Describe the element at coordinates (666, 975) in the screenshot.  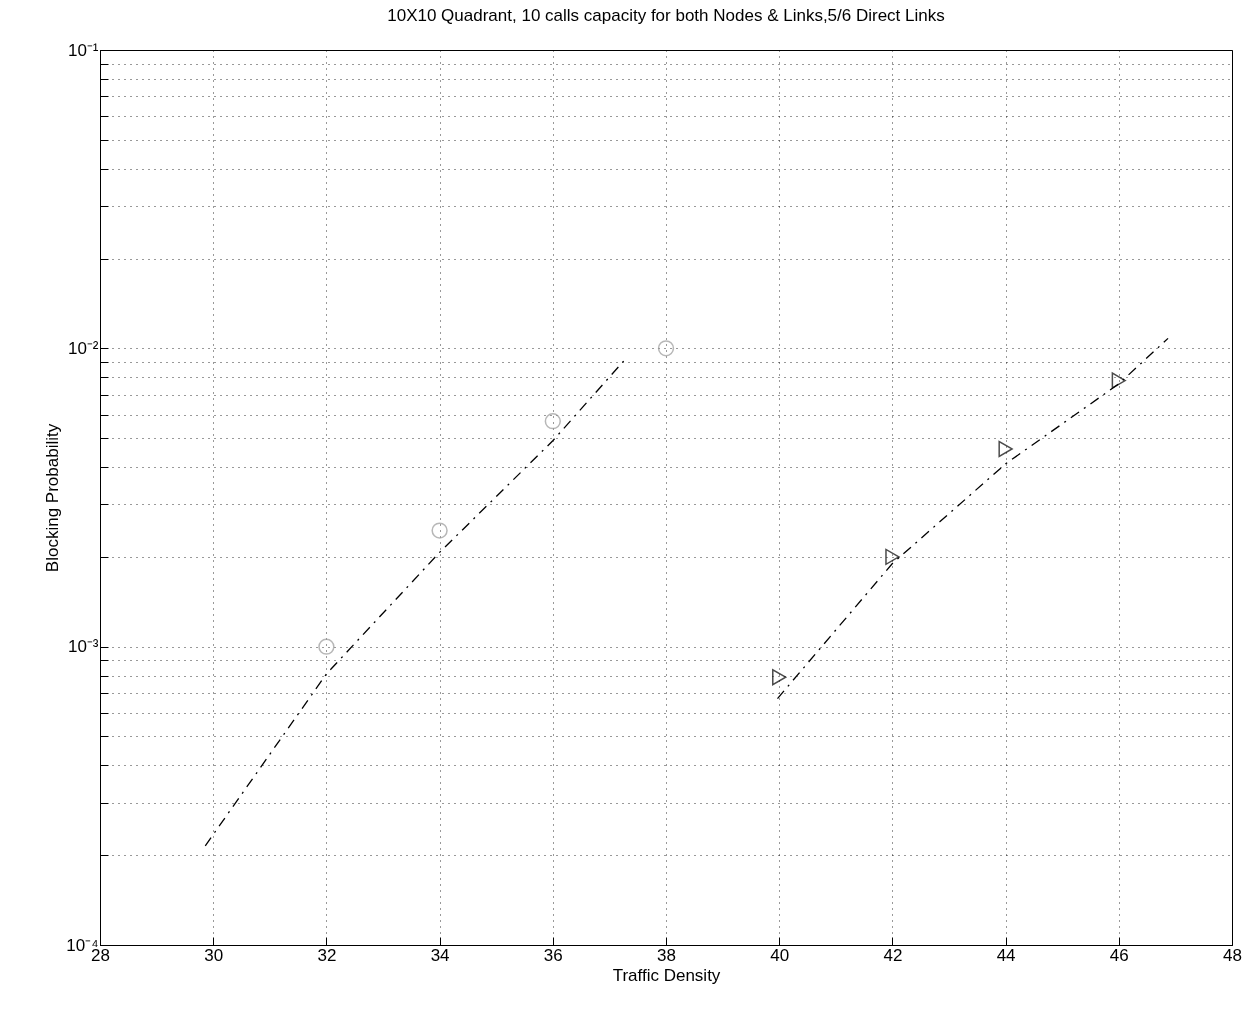
I see `x-axis-title: Traffic Density` at that location.